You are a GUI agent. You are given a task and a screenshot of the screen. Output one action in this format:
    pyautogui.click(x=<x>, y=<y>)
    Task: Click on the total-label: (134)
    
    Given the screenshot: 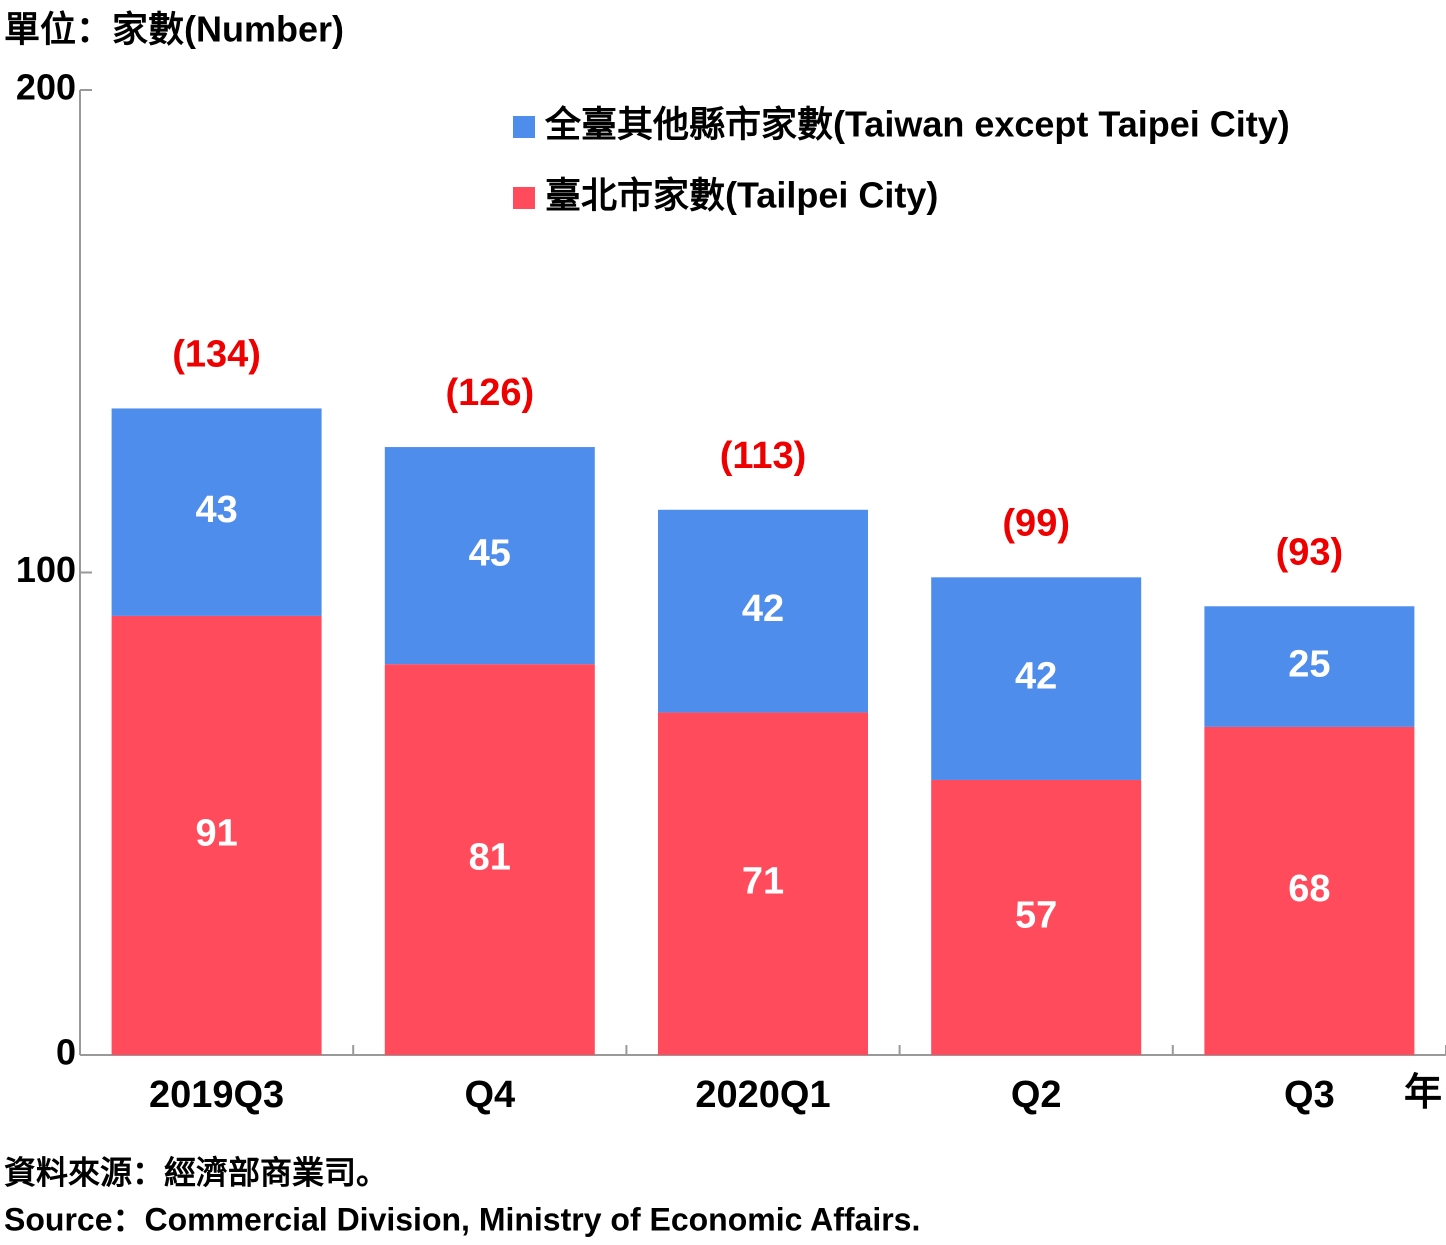 What is the action you would take?
    pyautogui.click(x=216, y=354)
    